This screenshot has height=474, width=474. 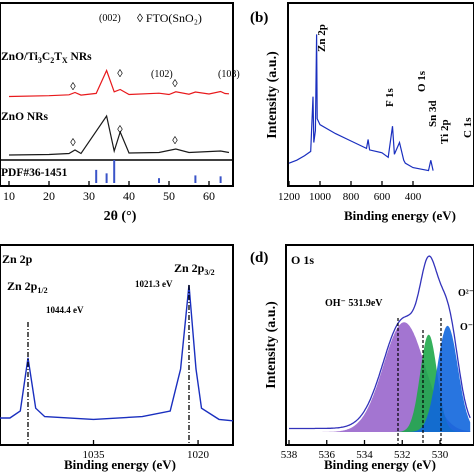 I want to click on peak-label-zn2p12: Zn 2p1/2, so click(x=27, y=287).